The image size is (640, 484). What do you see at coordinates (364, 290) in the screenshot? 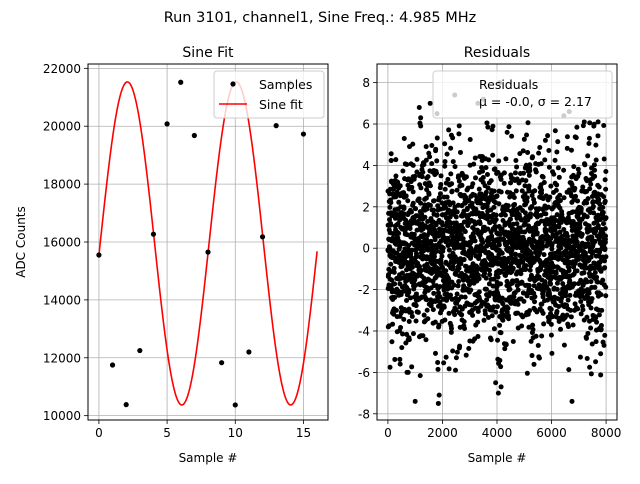
I see `residuals-ytick-label-3: -2` at bounding box center [364, 290].